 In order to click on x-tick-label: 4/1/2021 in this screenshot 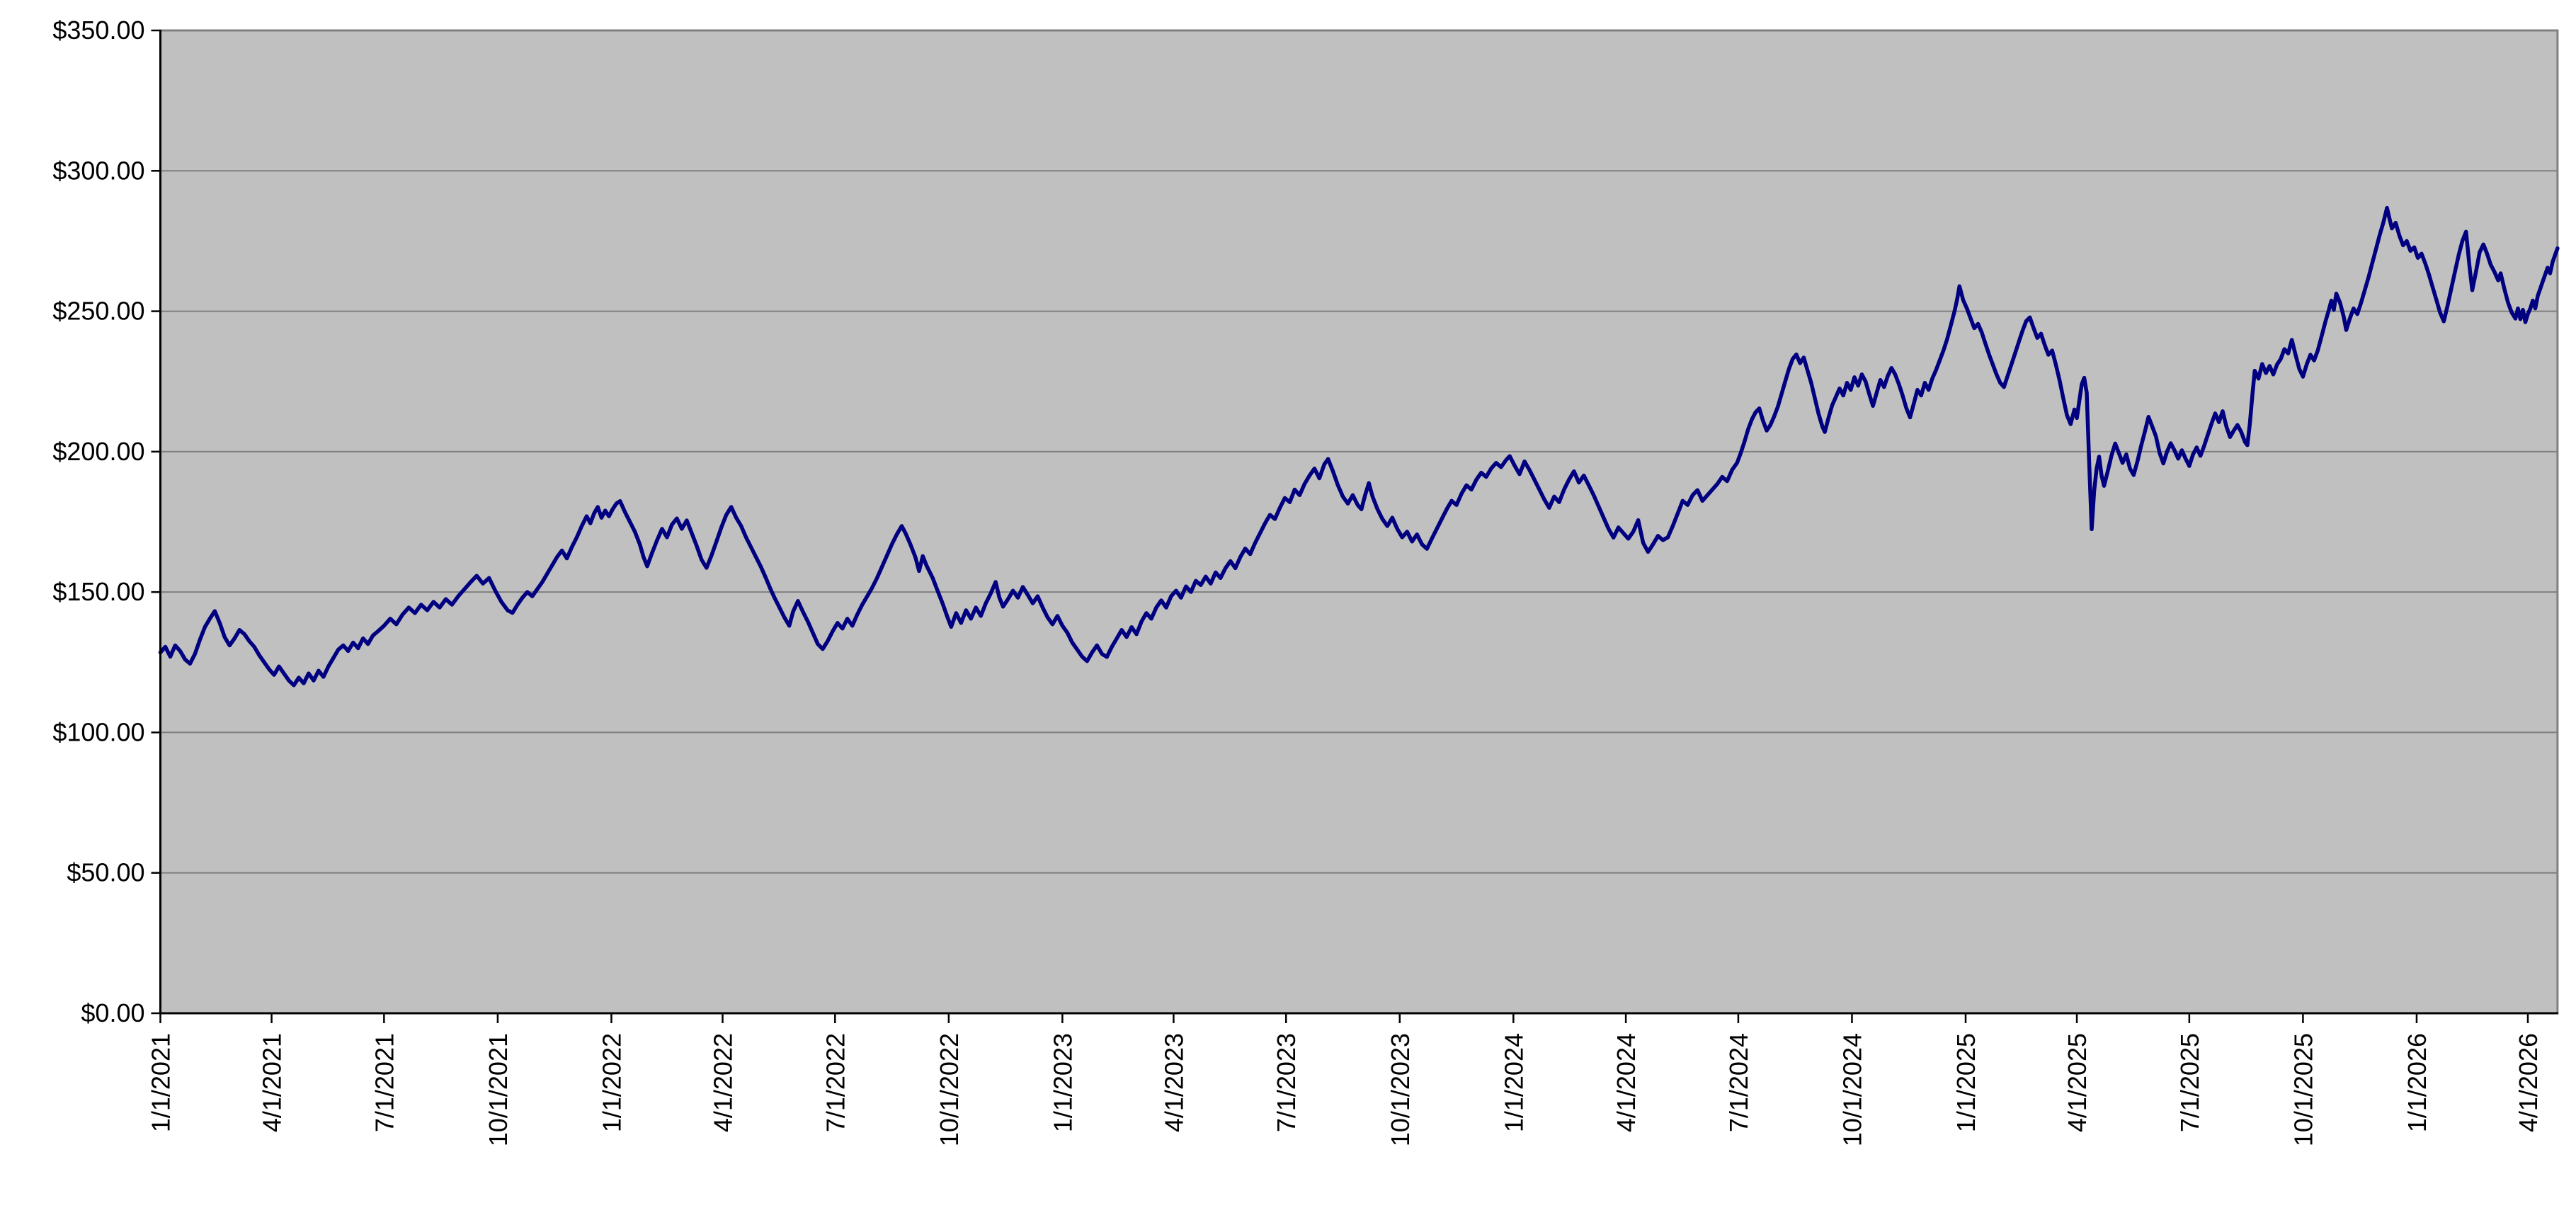, I will do `click(272, 1082)`.